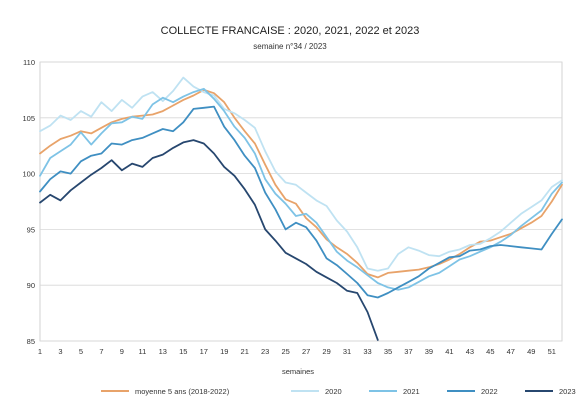  What do you see at coordinates (490, 351) in the screenshot?
I see `x-tick-label: 45` at bounding box center [490, 351].